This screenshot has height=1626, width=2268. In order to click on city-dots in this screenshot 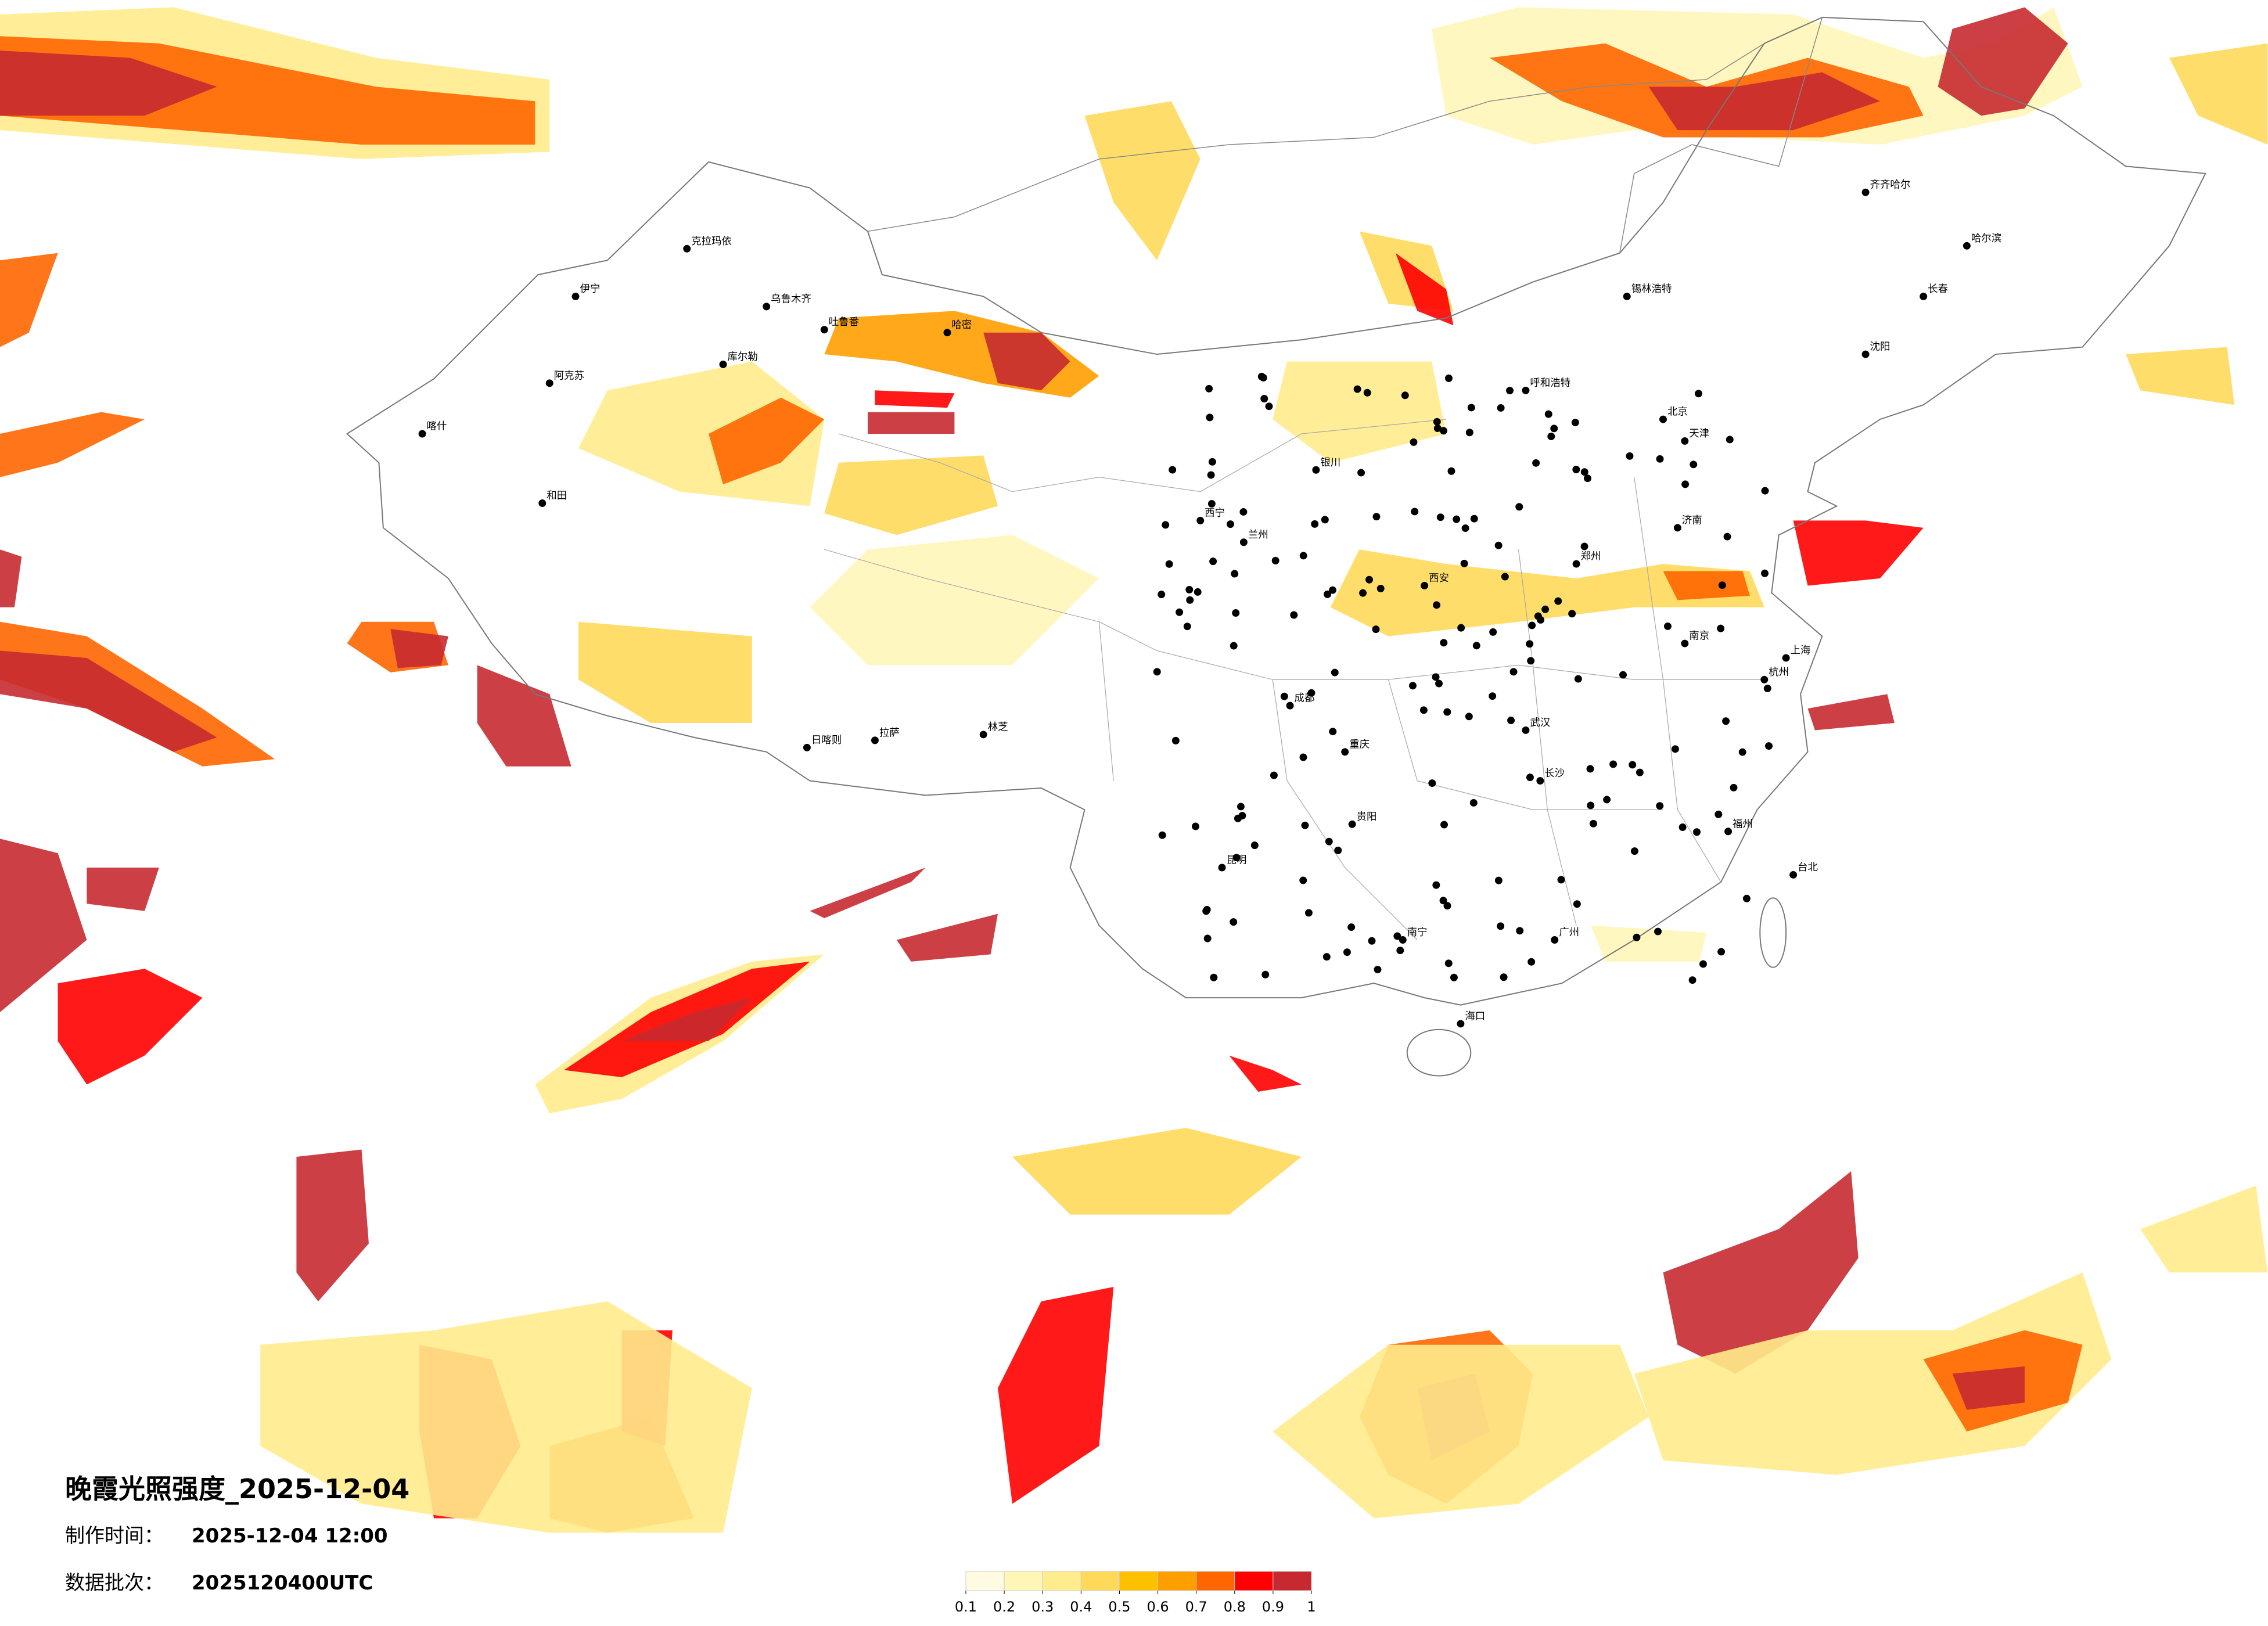, I will do `click(1463, 678)`.